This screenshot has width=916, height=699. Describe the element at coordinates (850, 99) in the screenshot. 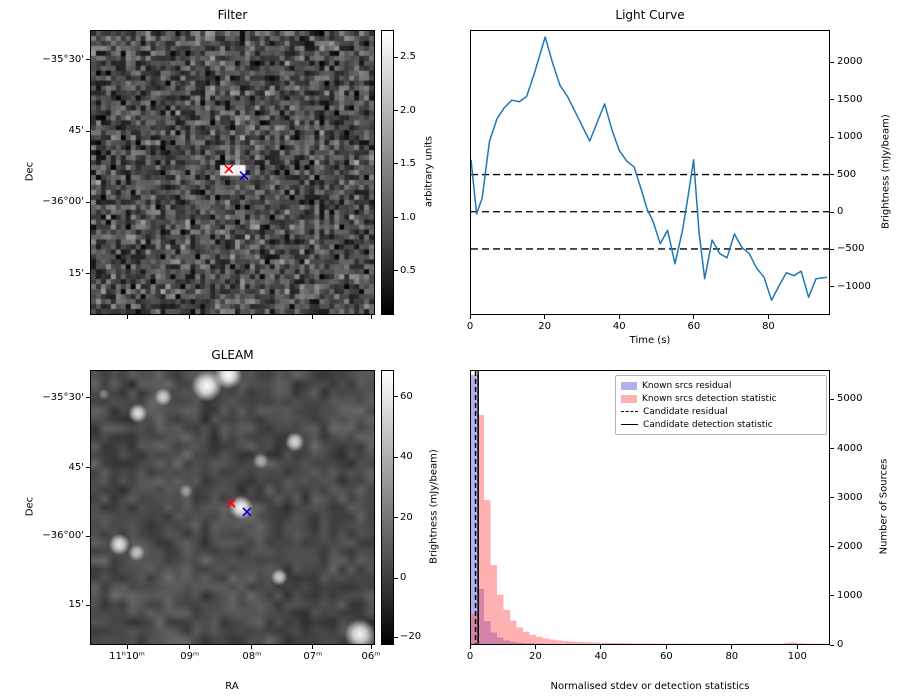

I see `tick-label: 1500` at that location.